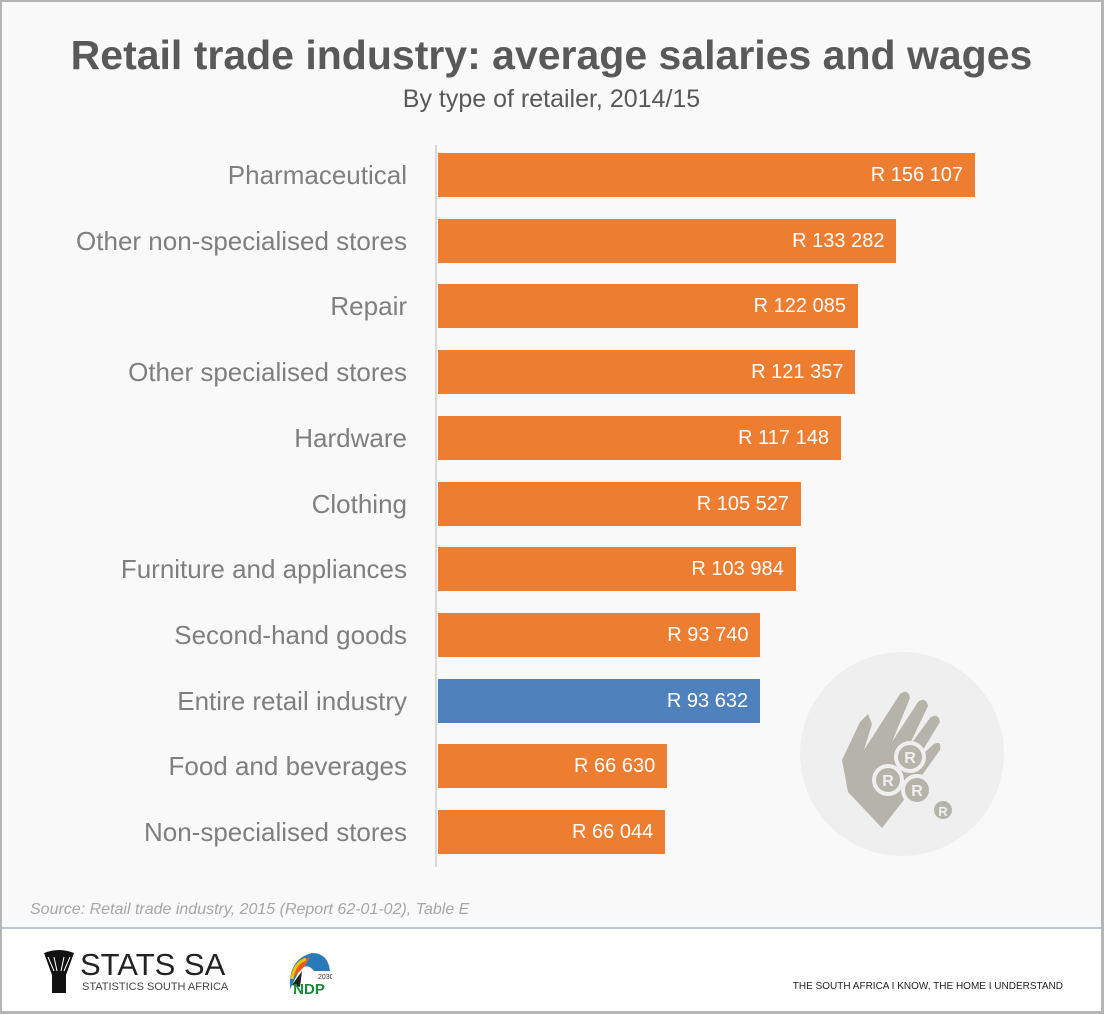 This screenshot has width=1104, height=1014. What do you see at coordinates (153, 964) in the screenshot?
I see `logo-name: STATS SA` at bounding box center [153, 964].